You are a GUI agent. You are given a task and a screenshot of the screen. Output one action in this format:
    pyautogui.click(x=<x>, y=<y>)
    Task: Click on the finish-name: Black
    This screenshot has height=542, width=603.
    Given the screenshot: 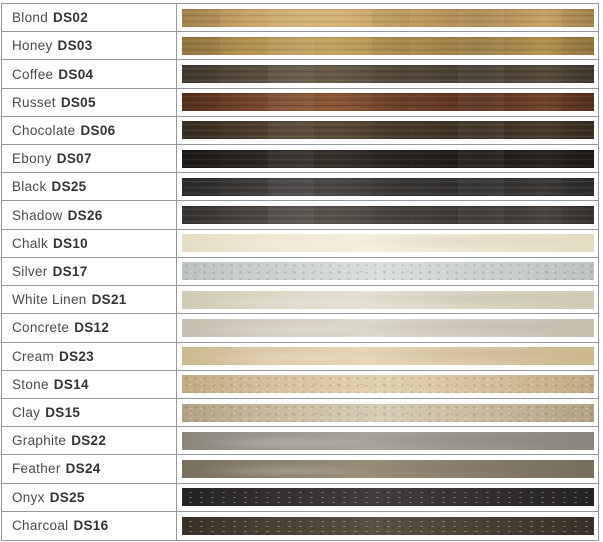 What is the action you would take?
    pyautogui.click(x=29, y=187)
    